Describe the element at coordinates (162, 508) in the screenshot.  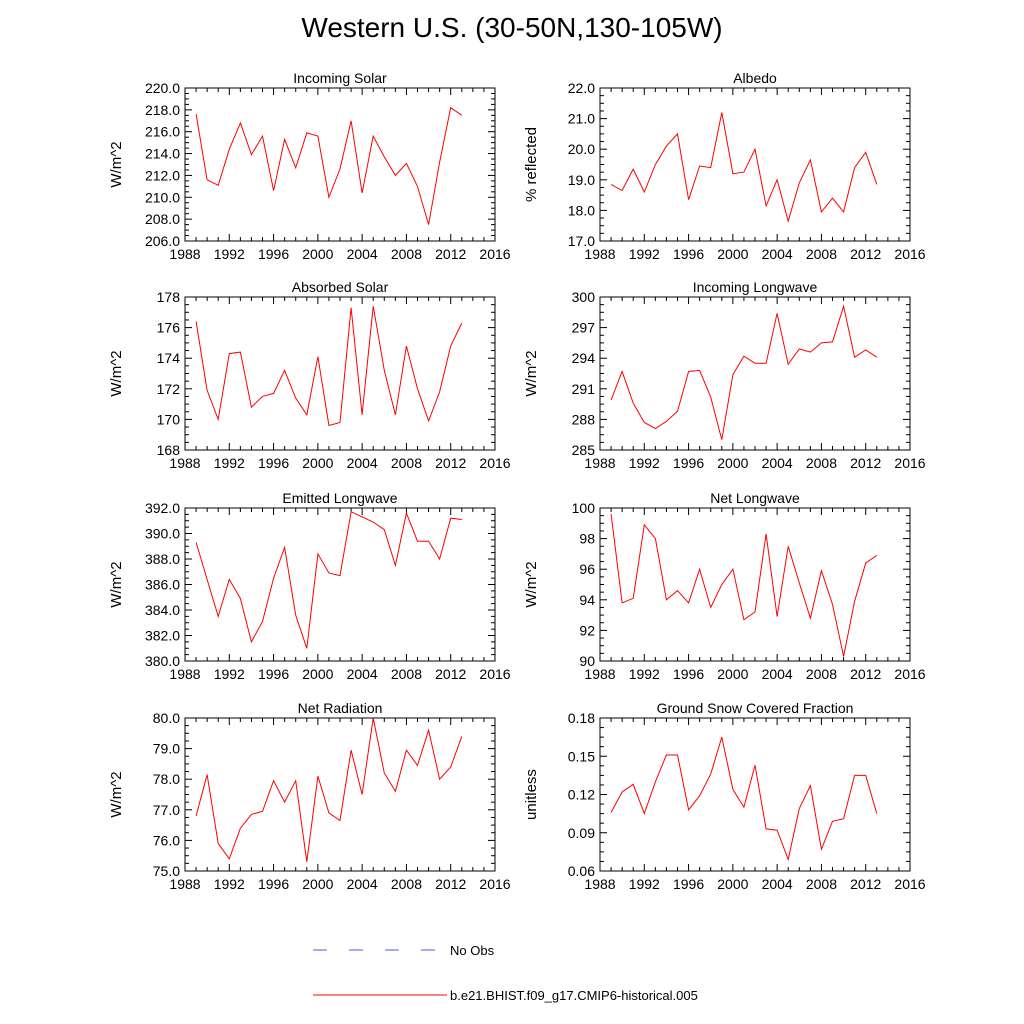
I see `y-tick-label: 392.0` at that location.